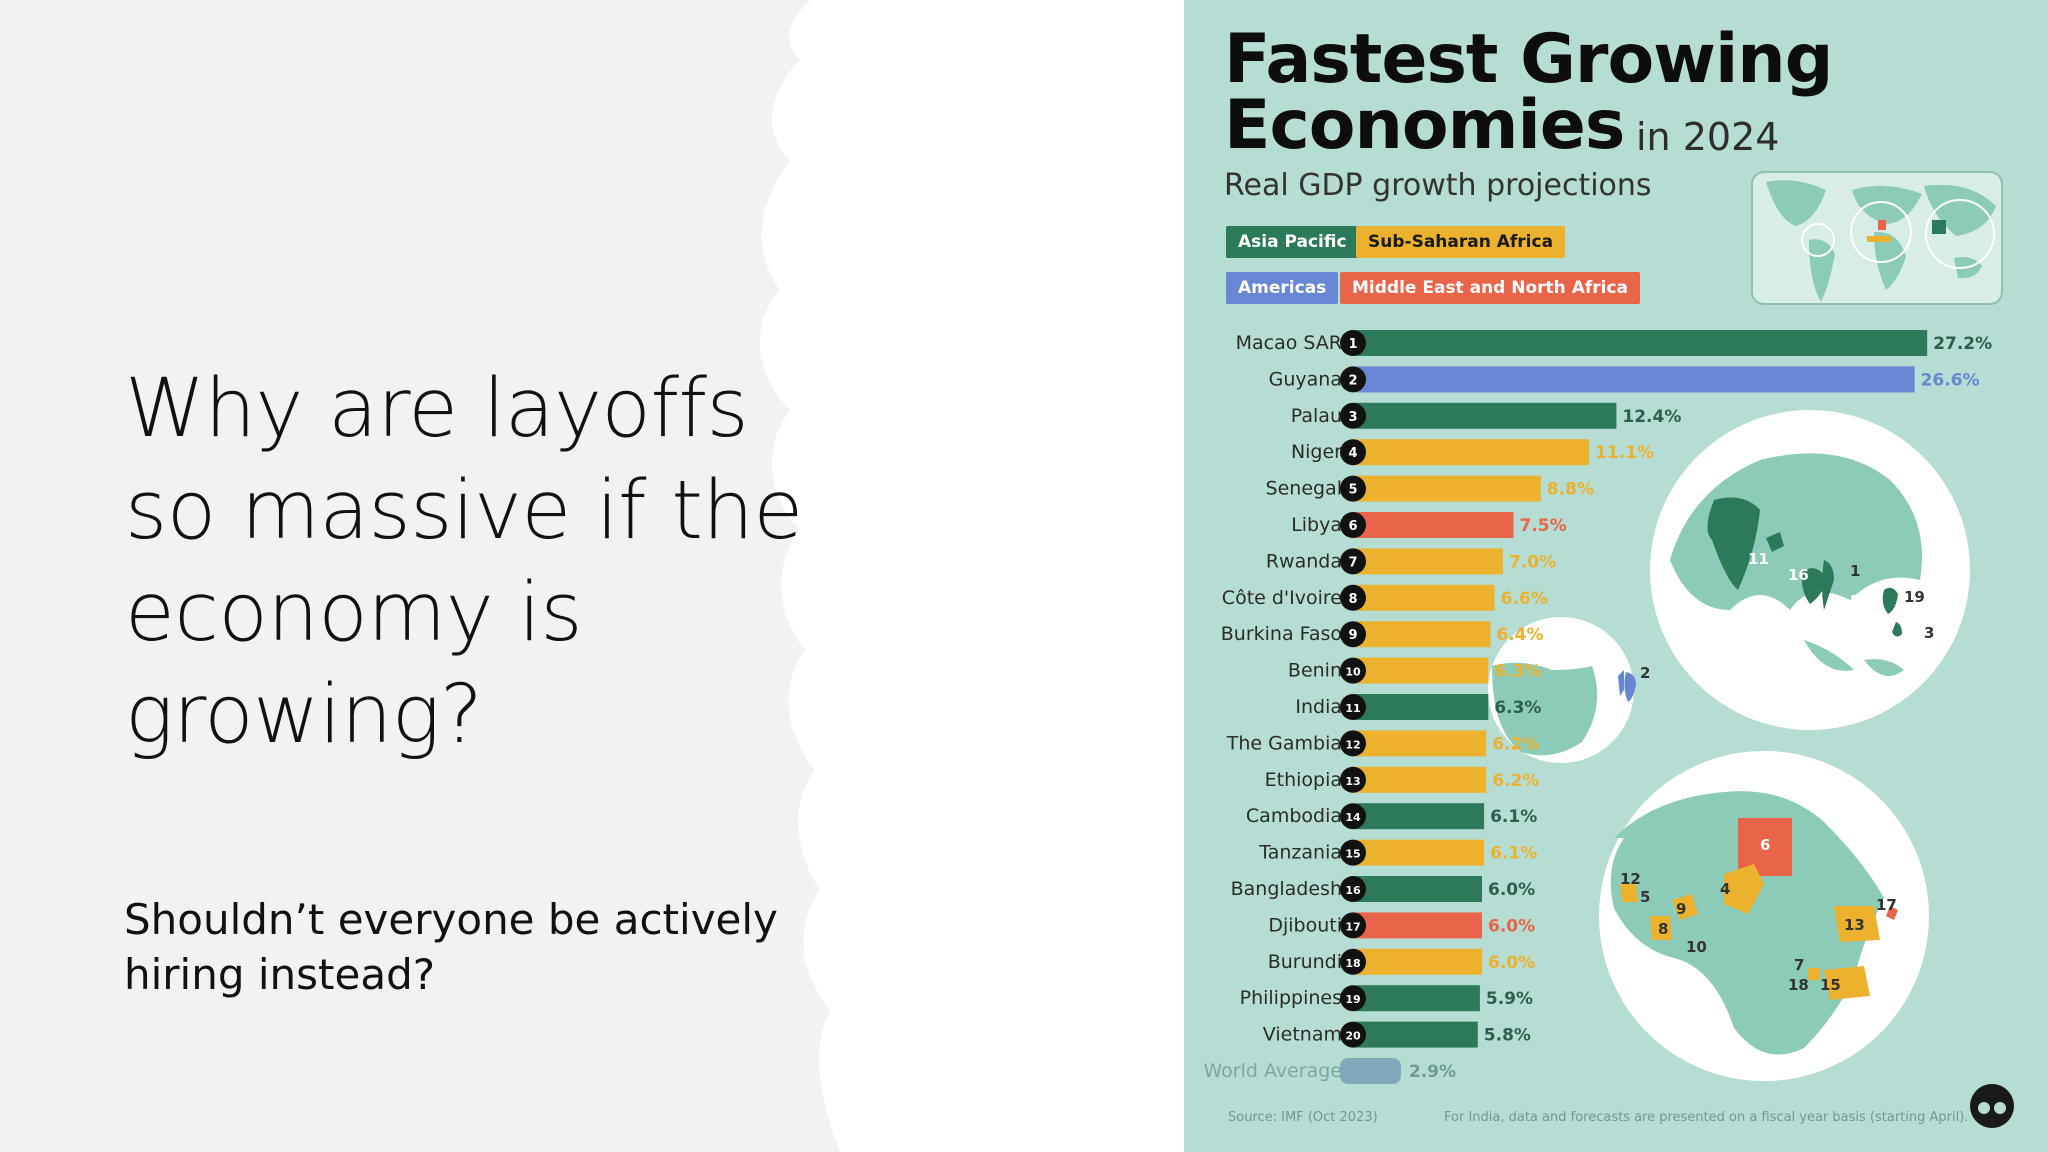 The width and height of the screenshot is (2048, 1152). Describe the element at coordinates (1513, 854) in the screenshot. I see `value-label: 6.1%` at that location.